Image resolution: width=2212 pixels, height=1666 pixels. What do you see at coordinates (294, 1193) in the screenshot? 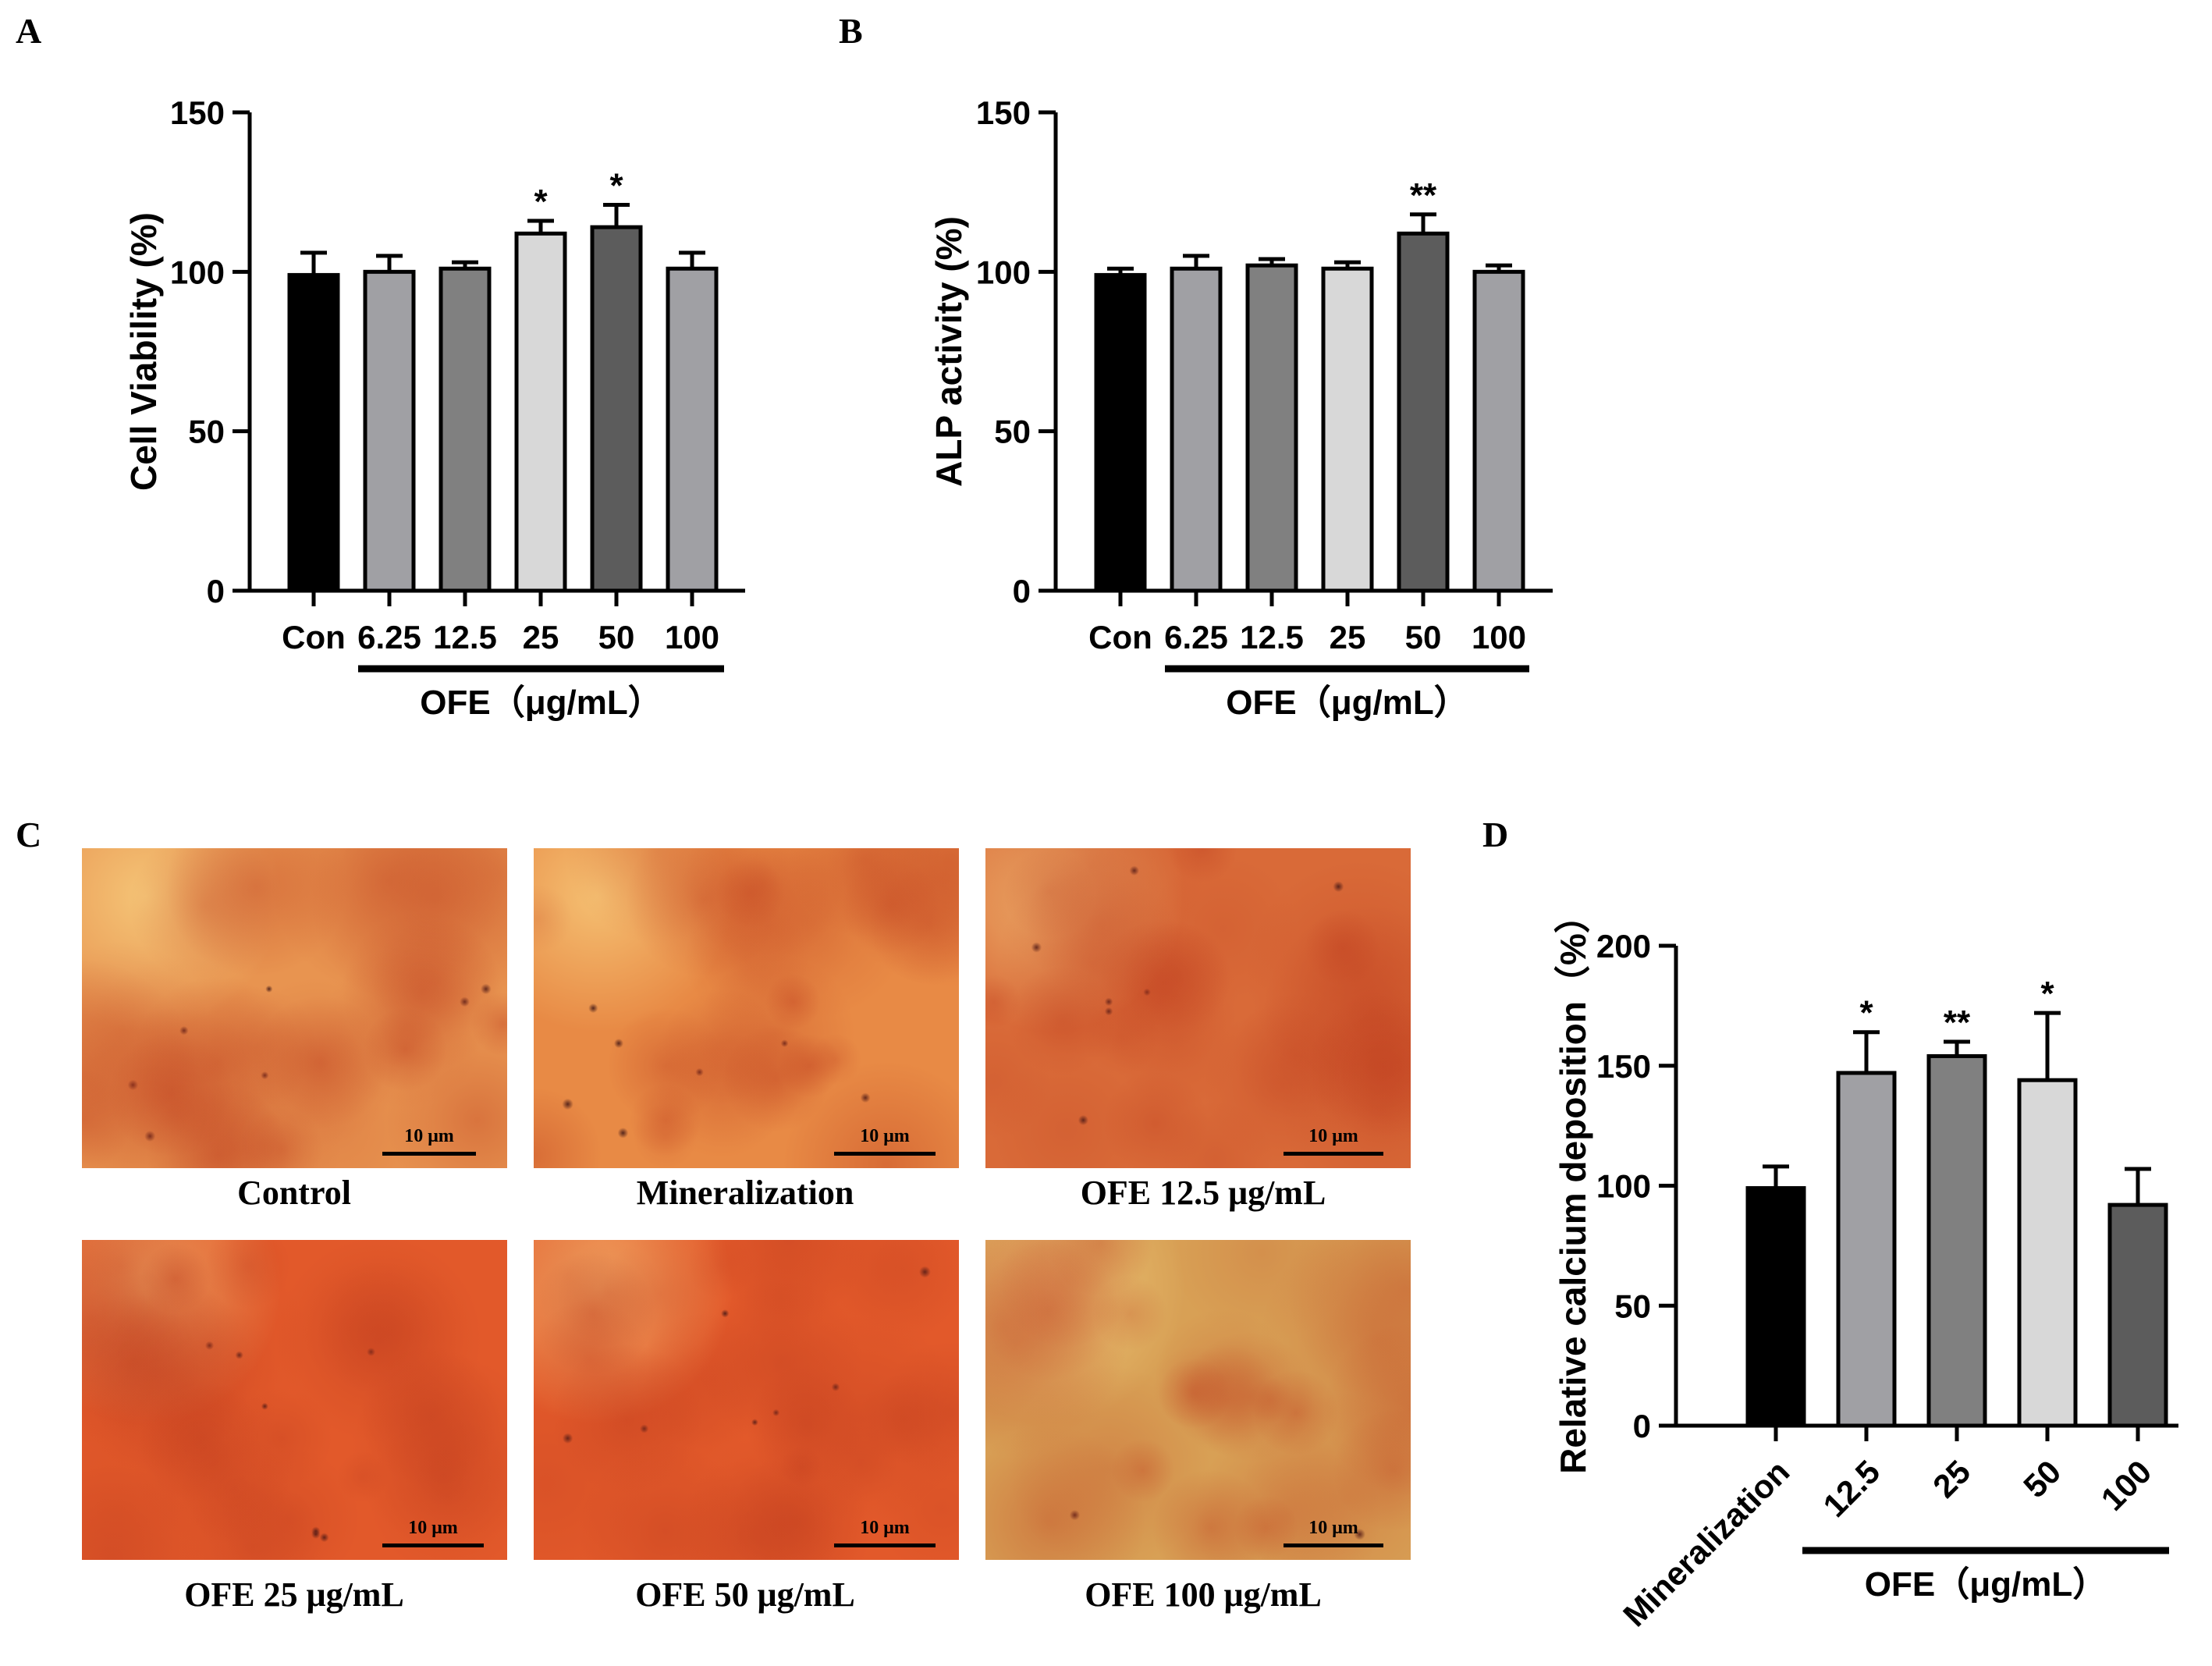
I see `caption-control: Control` at bounding box center [294, 1193].